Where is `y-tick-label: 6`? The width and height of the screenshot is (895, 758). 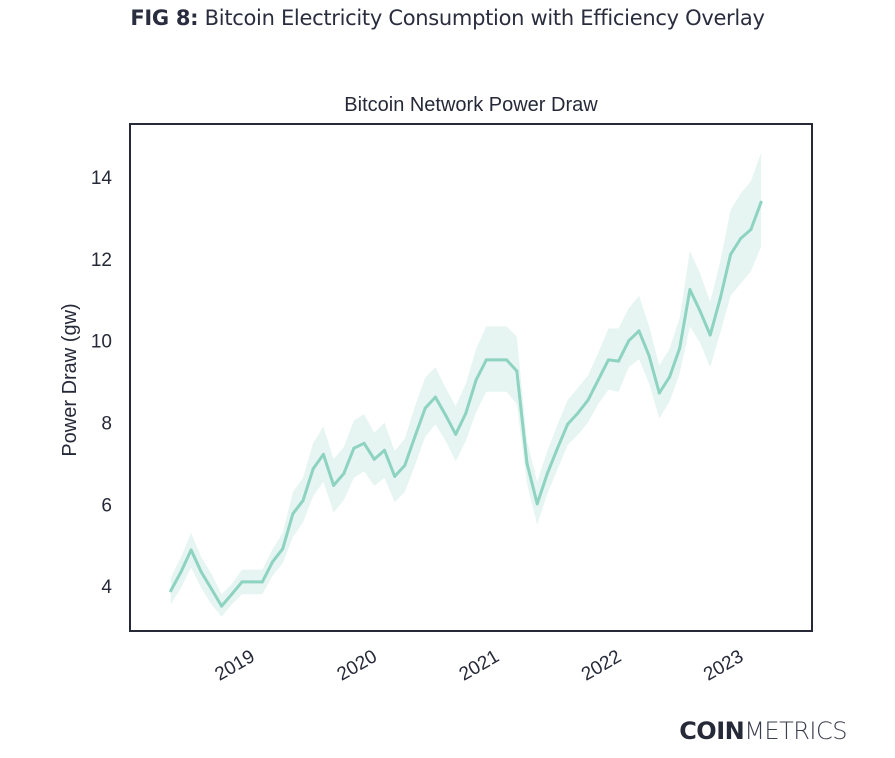
y-tick-label: 6 is located at coordinates (106, 505).